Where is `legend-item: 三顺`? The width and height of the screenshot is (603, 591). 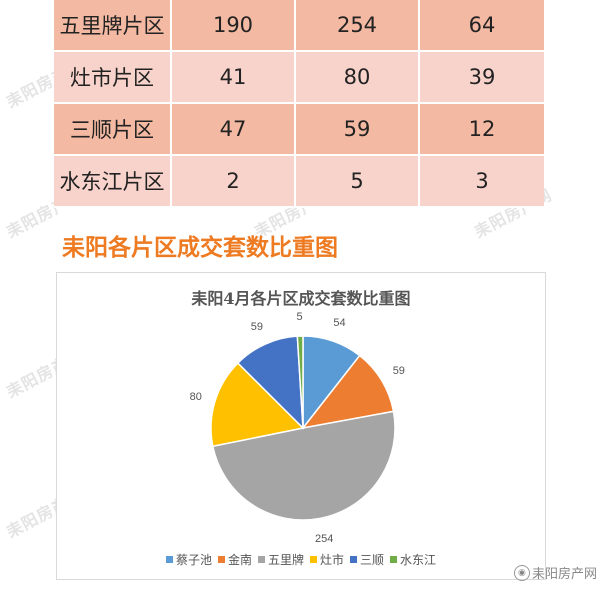 legend-item: 三顺 is located at coordinates (367, 559).